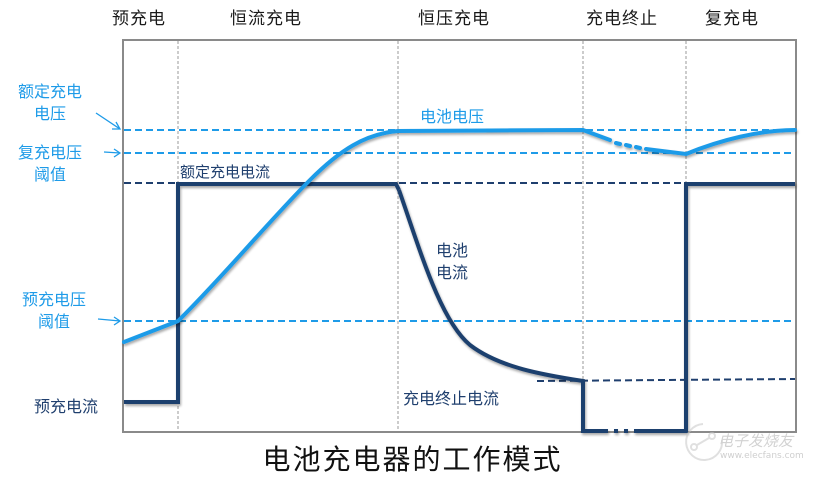 The image size is (825, 478). What do you see at coordinates (756, 441) in the screenshot?
I see `watermark-name: 电子发烧友` at bounding box center [756, 441].